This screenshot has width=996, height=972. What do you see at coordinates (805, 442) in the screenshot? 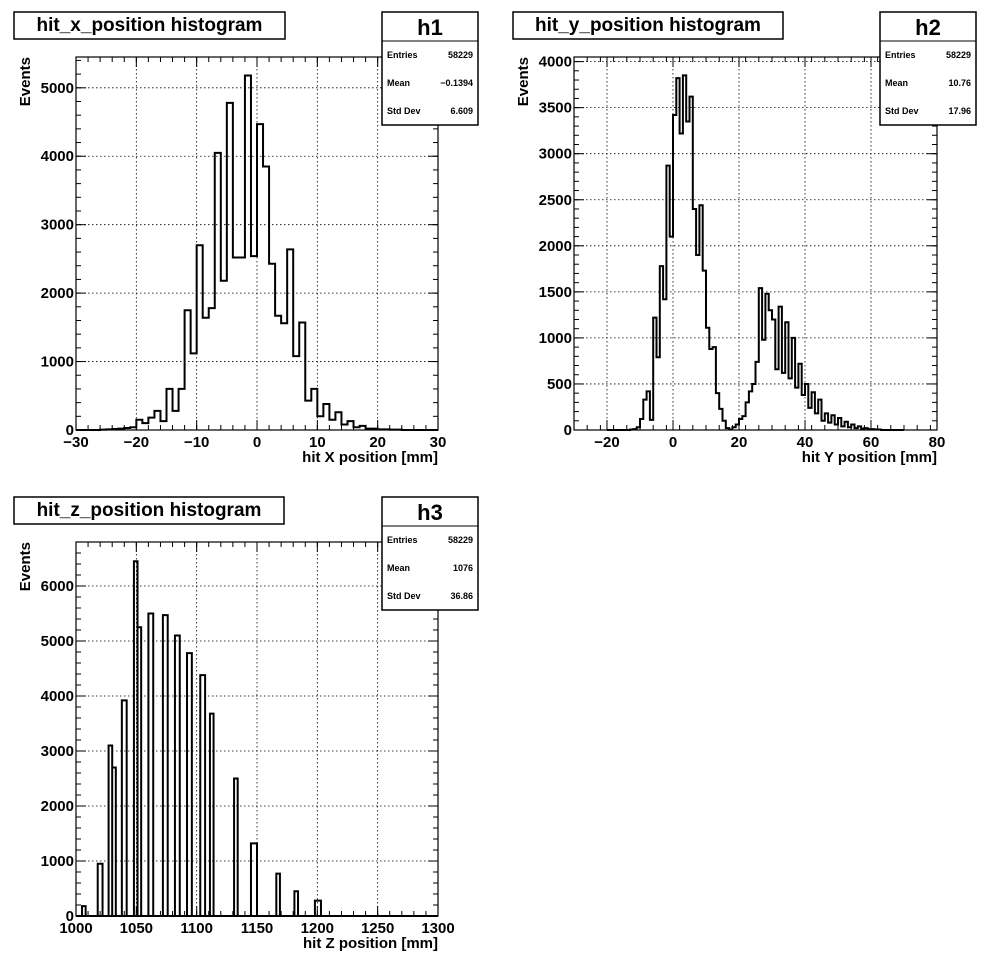
I see `x-tick-label: 40` at bounding box center [805, 442].